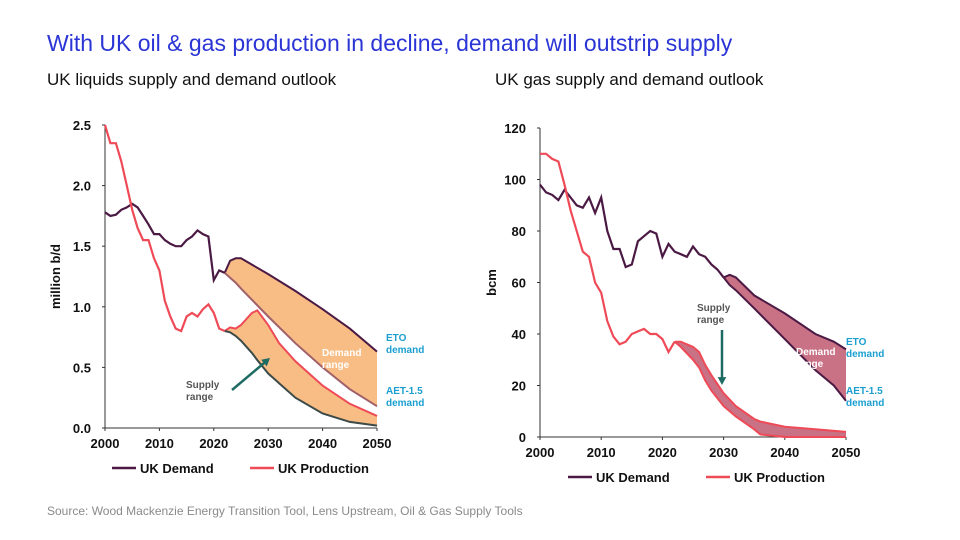 The image size is (960, 540). Describe the element at coordinates (629, 79) in the screenshot. I see `chart-title: UK gas supply and demand outlook` at that location.